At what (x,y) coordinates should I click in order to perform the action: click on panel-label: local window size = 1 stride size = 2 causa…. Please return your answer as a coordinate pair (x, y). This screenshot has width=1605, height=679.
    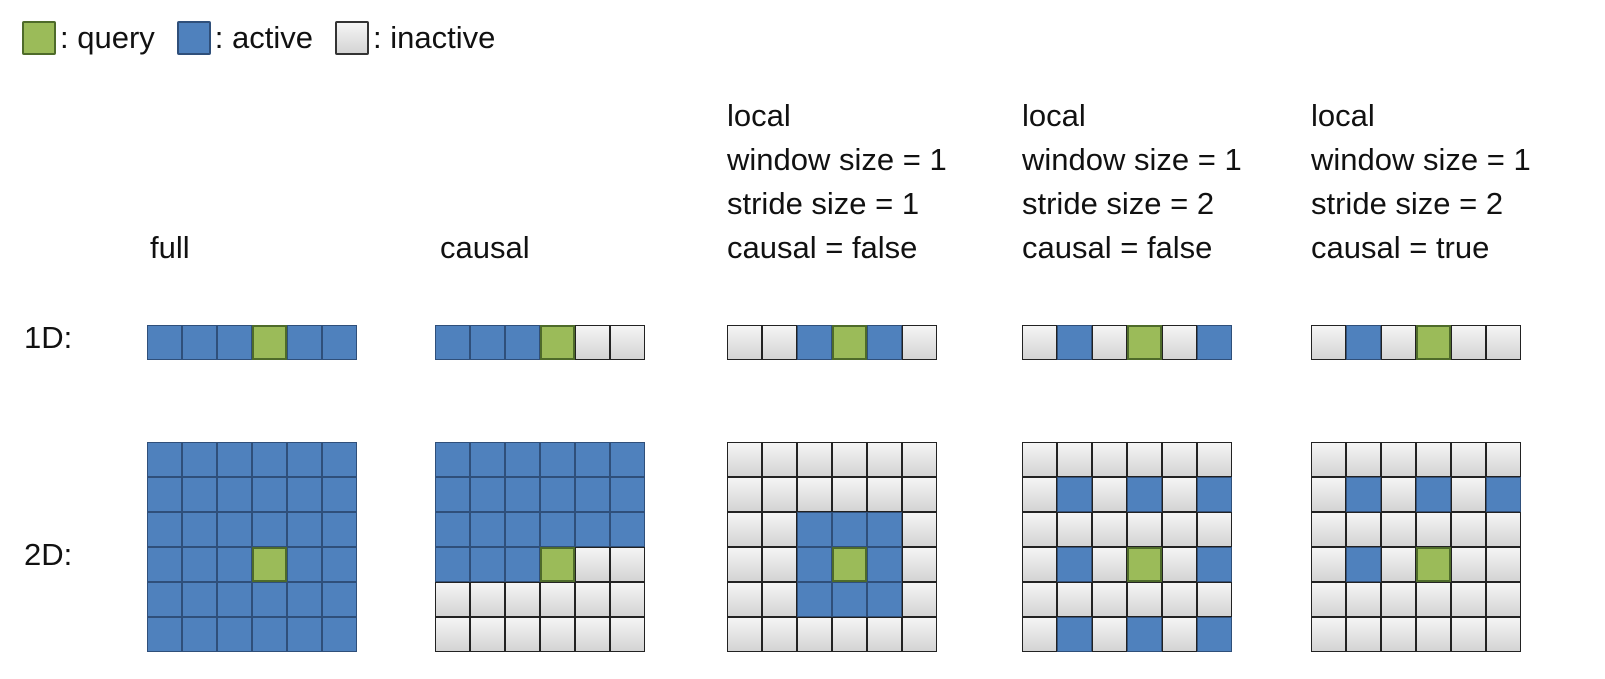
    Looking at the image, I should click on (1132, 182).